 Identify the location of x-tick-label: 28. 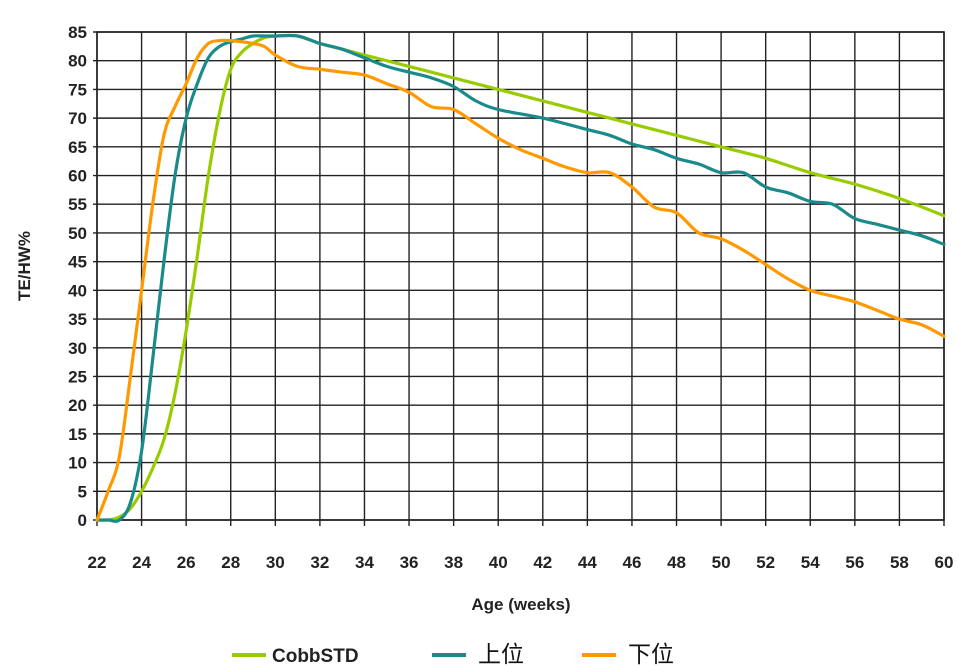
(230, 562).